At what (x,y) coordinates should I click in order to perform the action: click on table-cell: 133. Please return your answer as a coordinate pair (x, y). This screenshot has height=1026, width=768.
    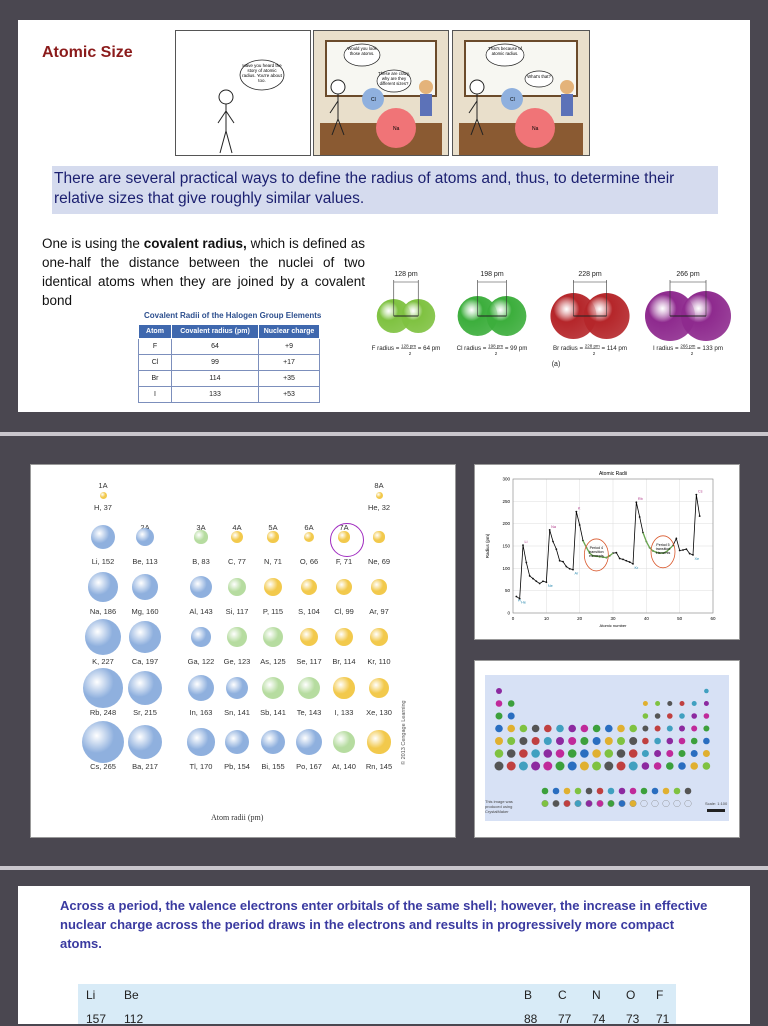
    Looking at the image, I should click on (215, 394).